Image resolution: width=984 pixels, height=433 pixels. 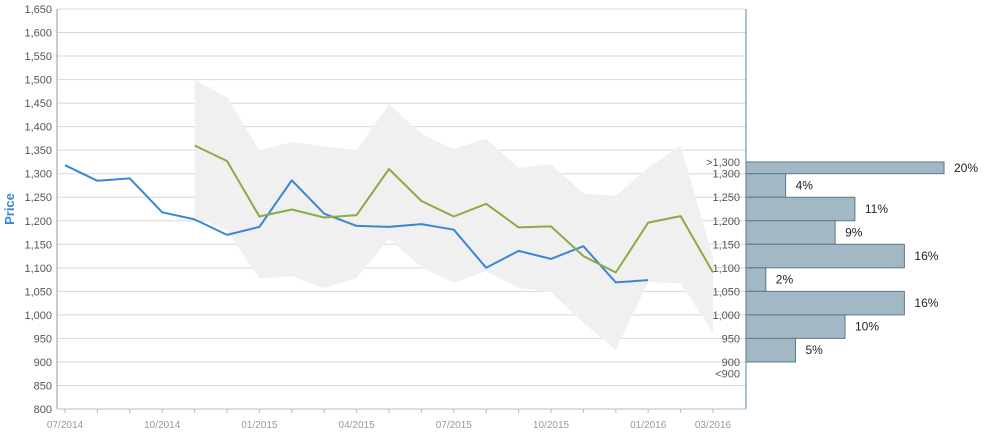 What do you see at coordinates (726, 222) in the screenshot?
I see `distribution-category-label: 1,200` at bounding box center [726, 222].